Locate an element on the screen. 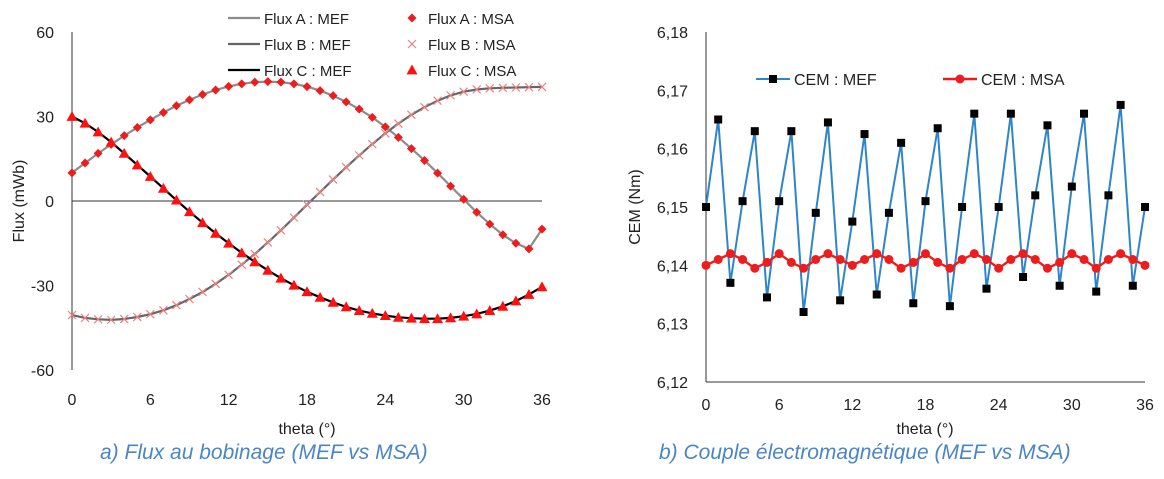 The height and width of the screenshot is (479, 1164). y-tick-label: 30 is located at coordinates (45, 118).